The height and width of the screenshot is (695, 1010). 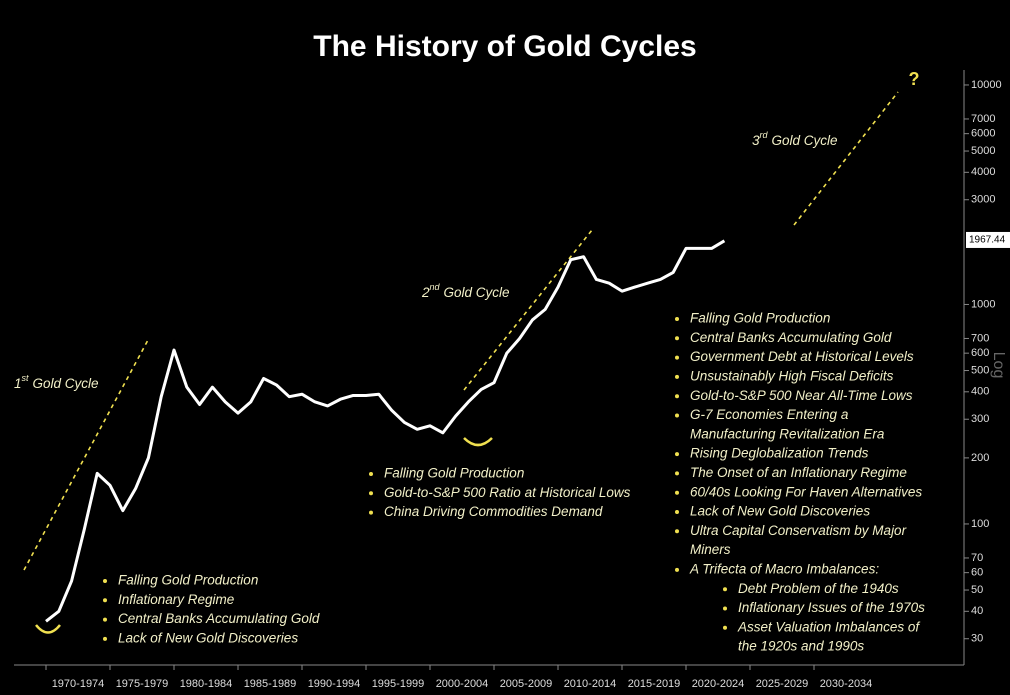 What do you see at coordinates (493, 511) in the screenshot?
I see `bullet-text: China Driving Commodities Demand` at bounding box center [493, 511].